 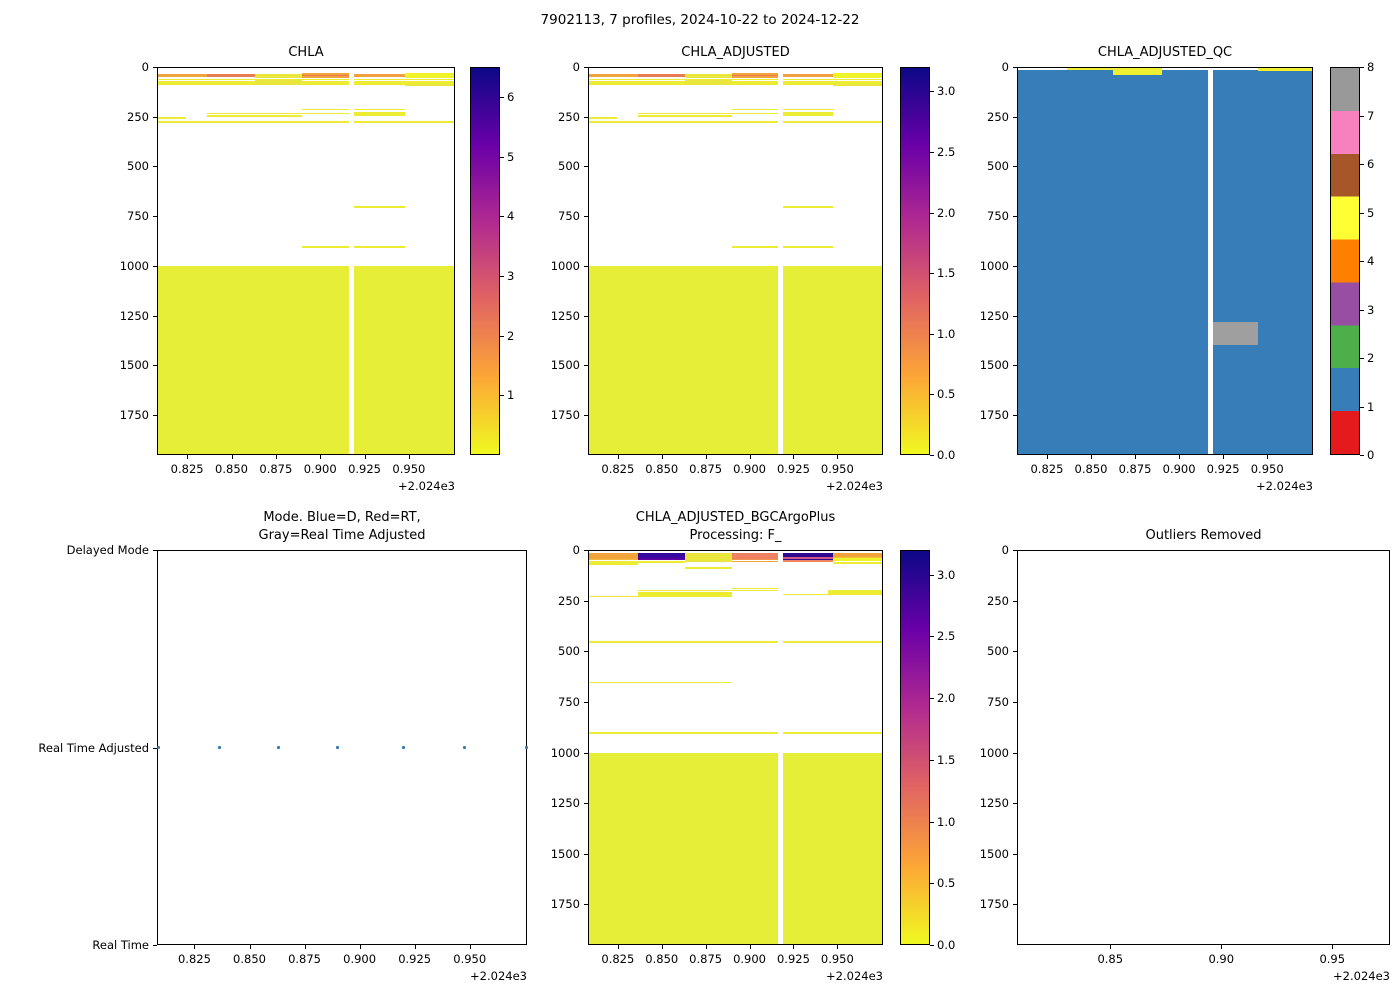 I want to click on y-tick-label: Real Time, so click(x=120, y=945).